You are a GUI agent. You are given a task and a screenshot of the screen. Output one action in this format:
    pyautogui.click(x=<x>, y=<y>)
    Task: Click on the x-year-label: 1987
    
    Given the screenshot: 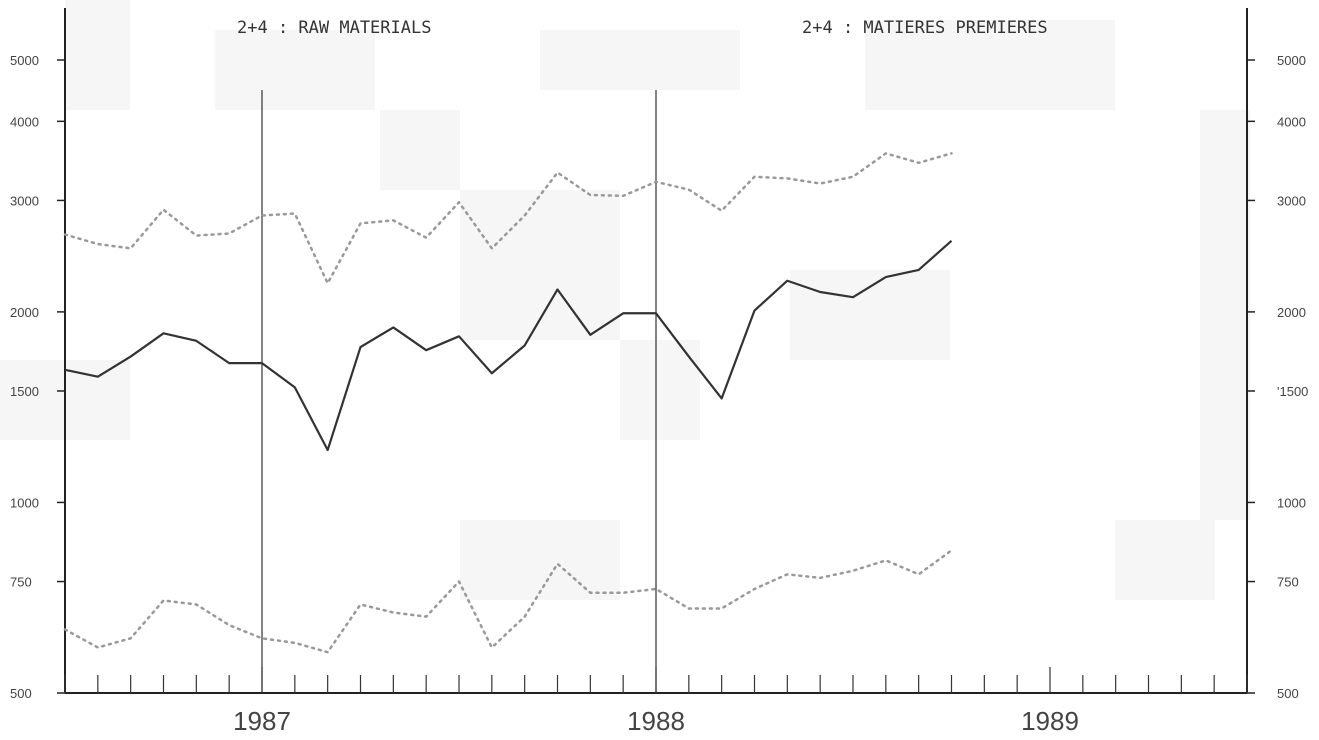 What is the action you would take?
    pyautogui.click(x=262, y=721)
    